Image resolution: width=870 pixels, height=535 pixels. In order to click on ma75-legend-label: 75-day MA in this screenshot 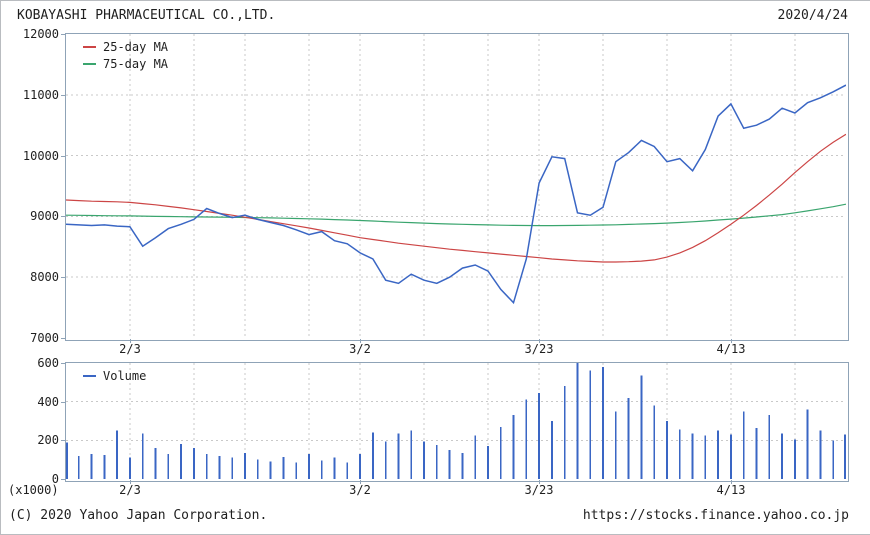, I will do `click(136, 63)`.